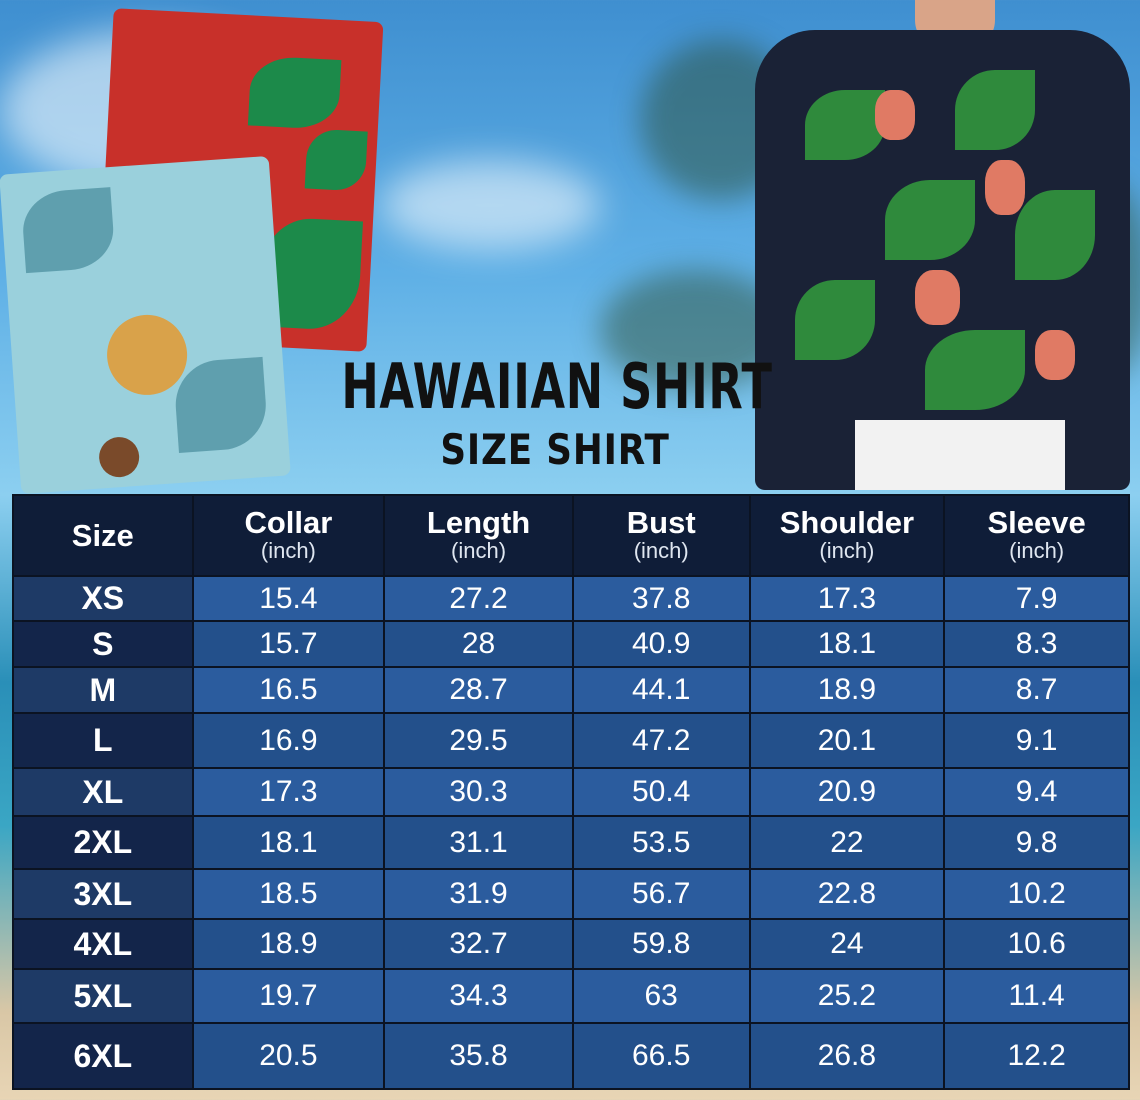 The height and width of the screenshot is (1100, 1140). I want to click on page-subtitle: SIZE SHIRT, so click(555, 449).